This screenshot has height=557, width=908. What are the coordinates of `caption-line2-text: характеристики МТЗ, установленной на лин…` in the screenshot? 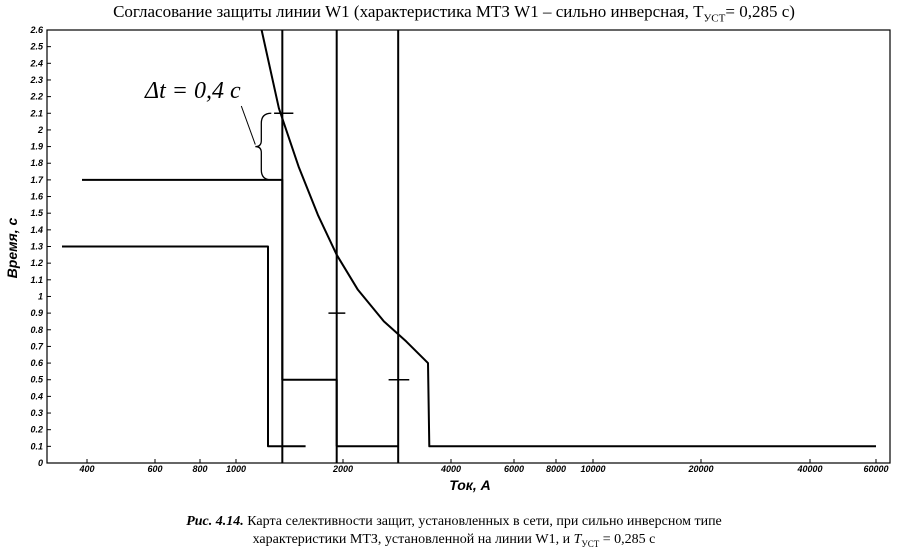 It's located at (413, 539).